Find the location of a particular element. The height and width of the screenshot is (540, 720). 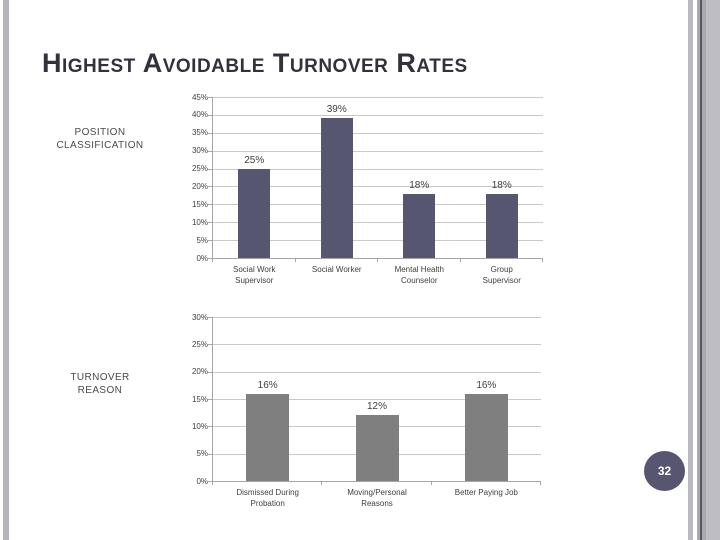

x-category-label: Moving/Personal Reasons is located at coordinates (377, 498).